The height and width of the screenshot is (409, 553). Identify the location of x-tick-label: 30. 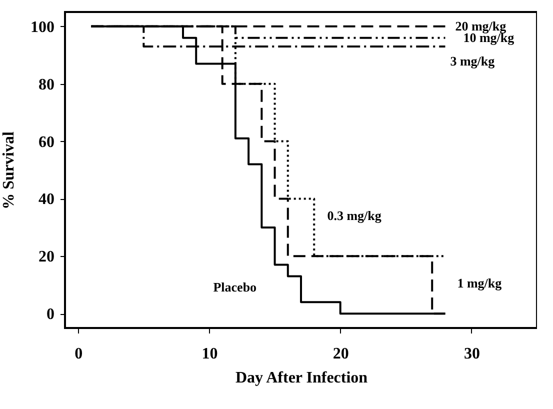
(472, 354).